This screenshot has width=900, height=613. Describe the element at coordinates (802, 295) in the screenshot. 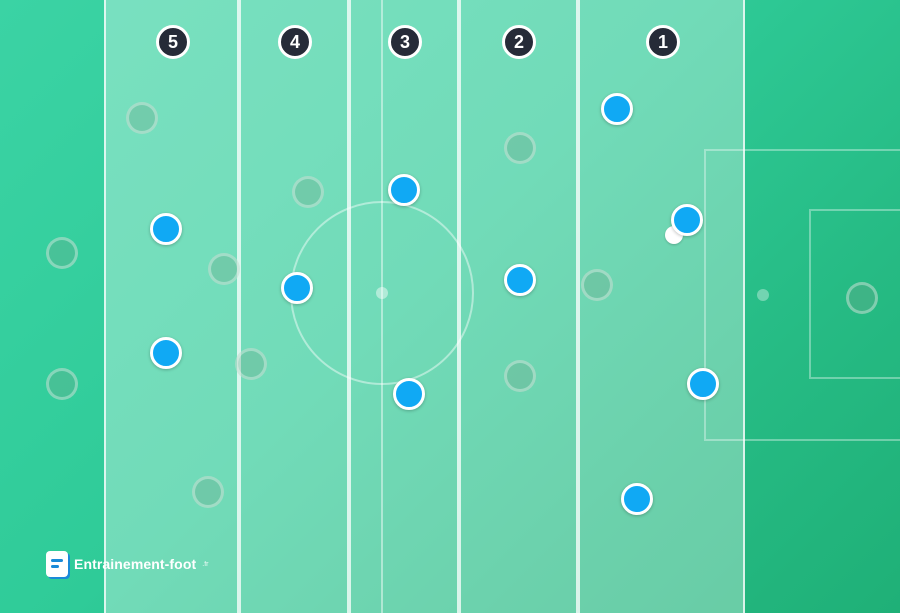

I see `penalty-area` at that location.